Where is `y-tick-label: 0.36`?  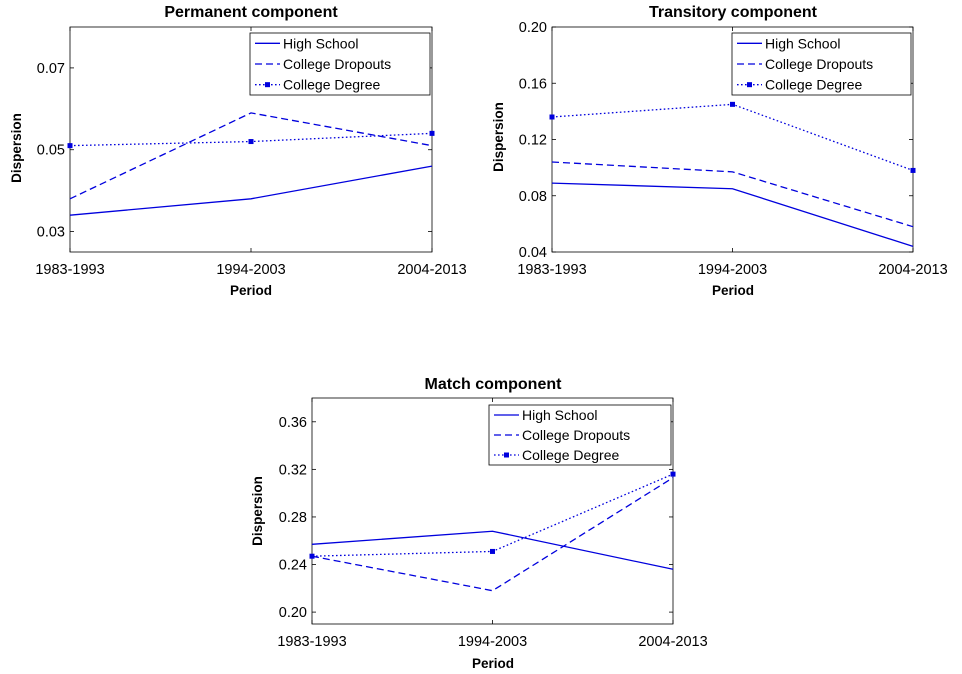
y-tick-label: 0.36 is located at coordinates (293, 423).